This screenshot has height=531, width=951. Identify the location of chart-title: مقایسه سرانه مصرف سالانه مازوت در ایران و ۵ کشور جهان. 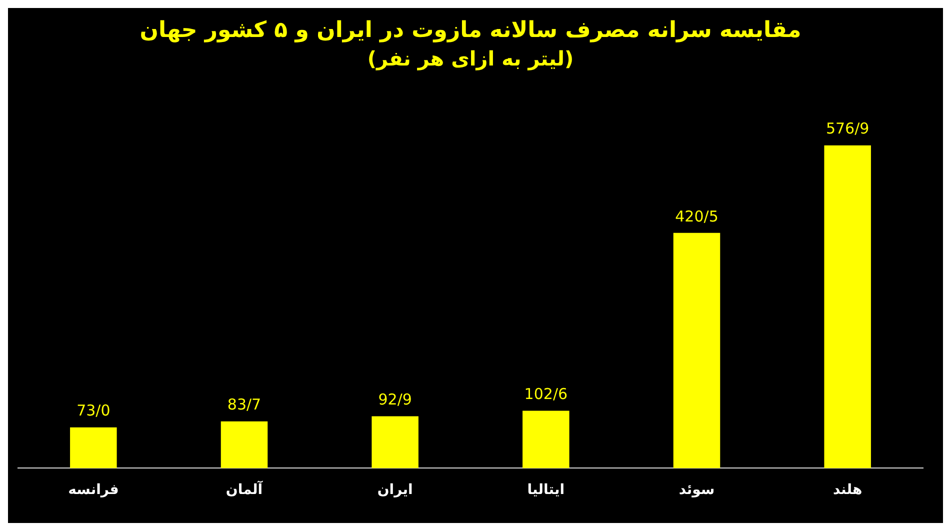
(471, 30).